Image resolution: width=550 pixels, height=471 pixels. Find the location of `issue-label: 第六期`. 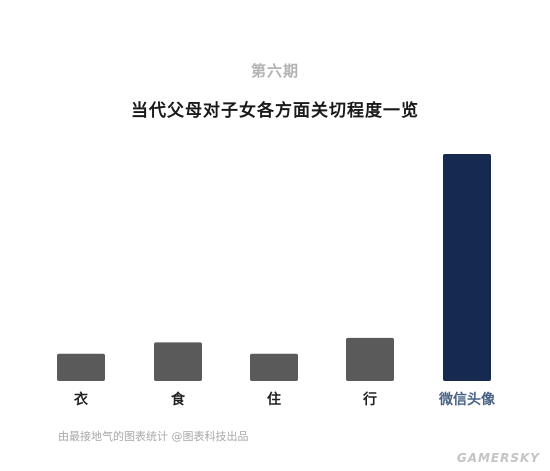

issue-label: 第六期 is located at coordinates (274, 71).